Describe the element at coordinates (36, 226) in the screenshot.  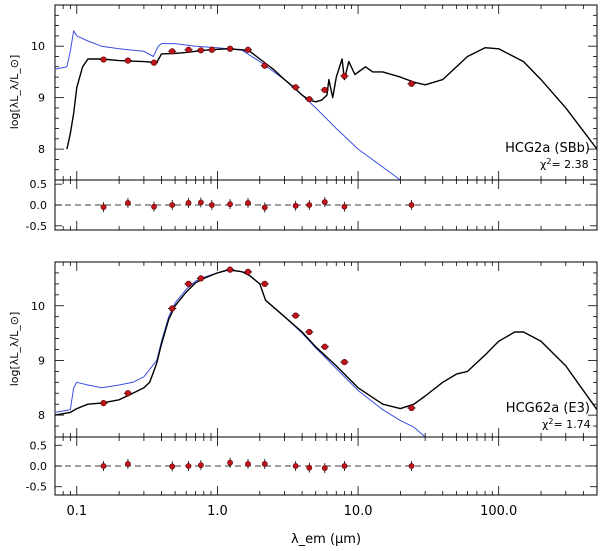
I see `resid-y-tick-label: -0.5` at that location.